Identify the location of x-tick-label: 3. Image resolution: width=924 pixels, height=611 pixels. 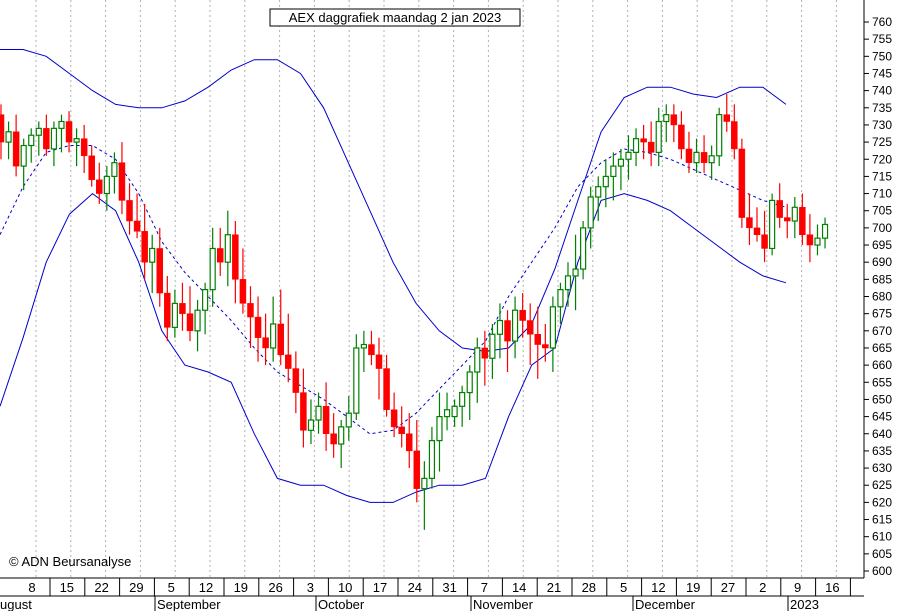
(310, 587).